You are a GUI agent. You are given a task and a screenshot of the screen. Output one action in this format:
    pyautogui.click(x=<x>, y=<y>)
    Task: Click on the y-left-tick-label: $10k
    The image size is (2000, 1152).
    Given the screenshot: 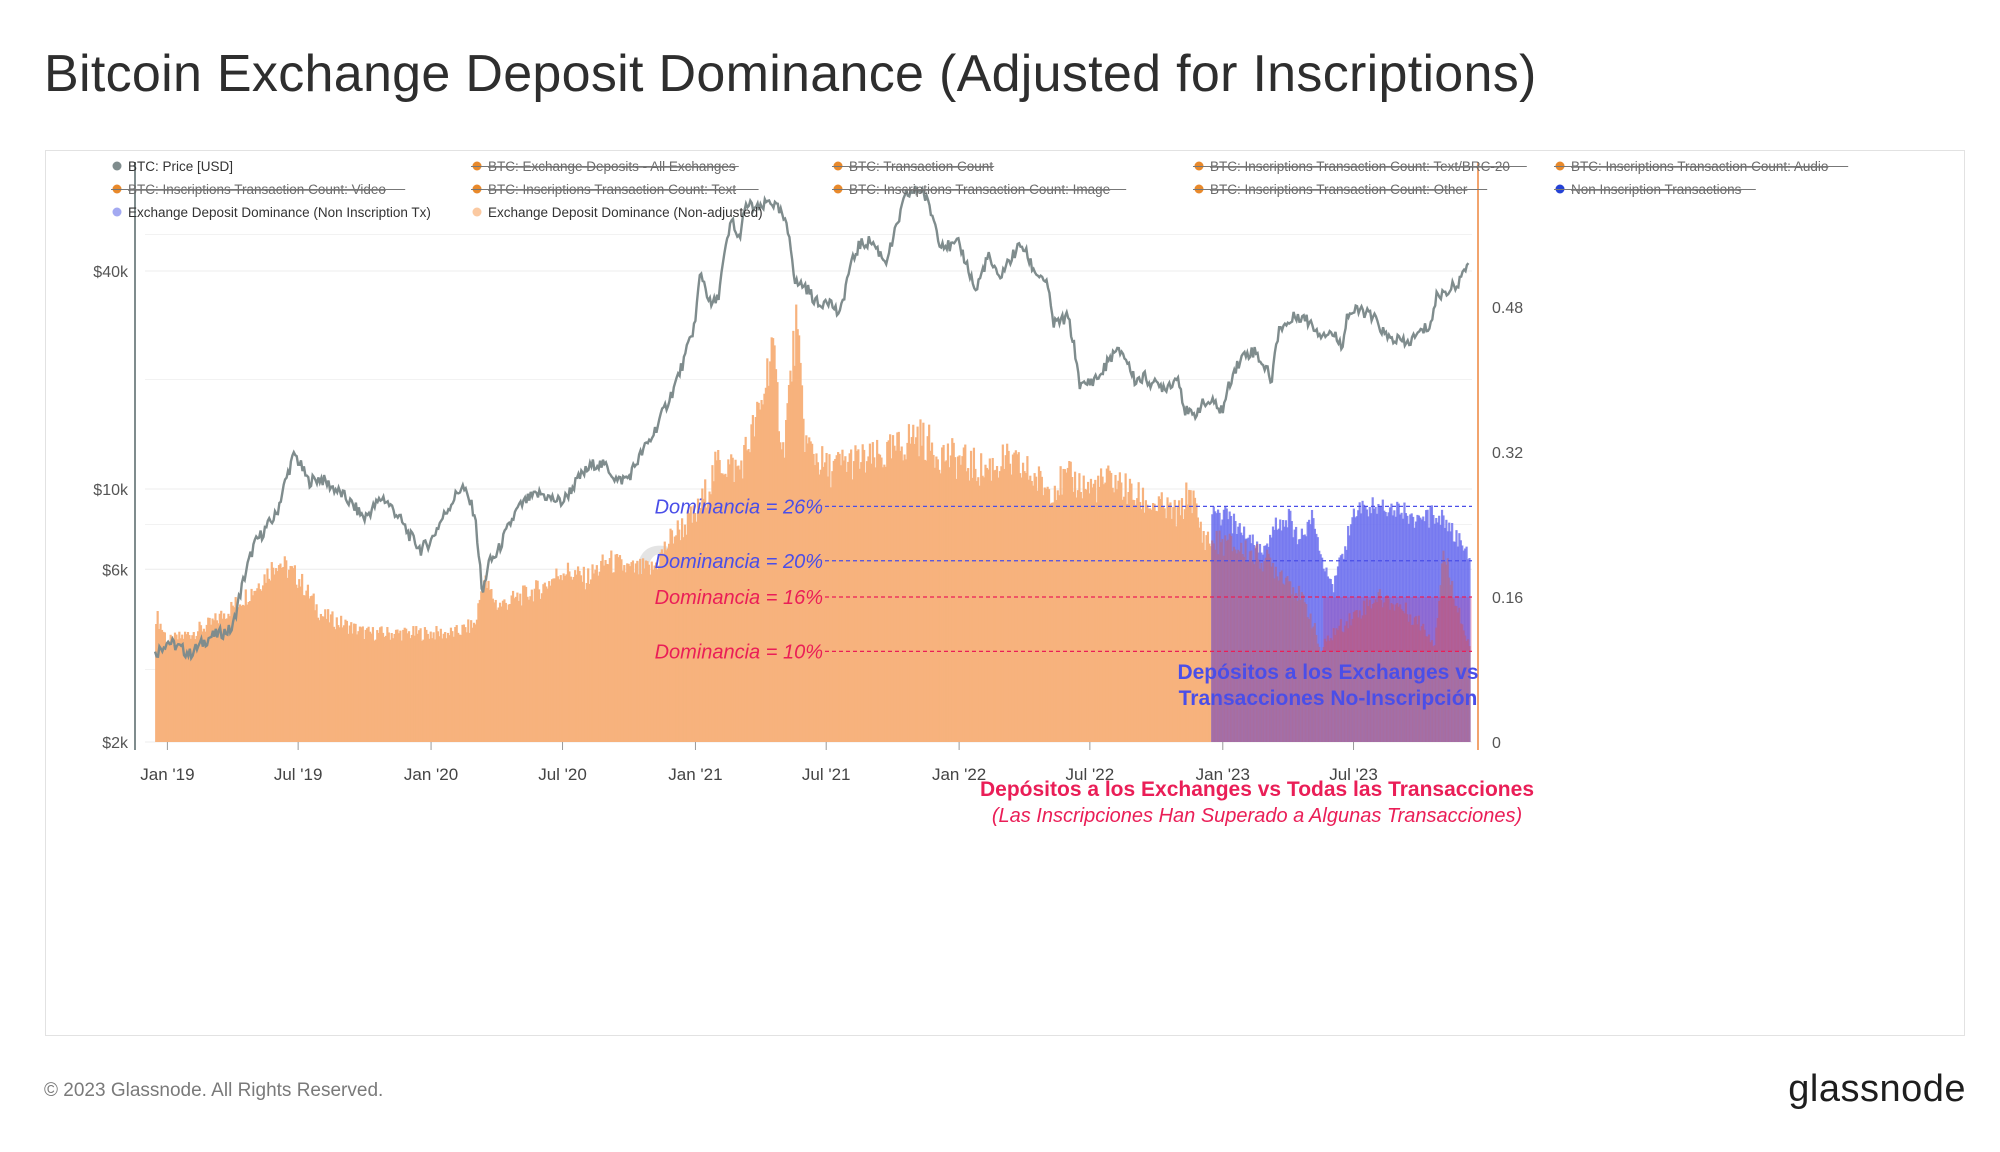 What is the action you would take?
    pyautogui.click(x=111, y=490)
    